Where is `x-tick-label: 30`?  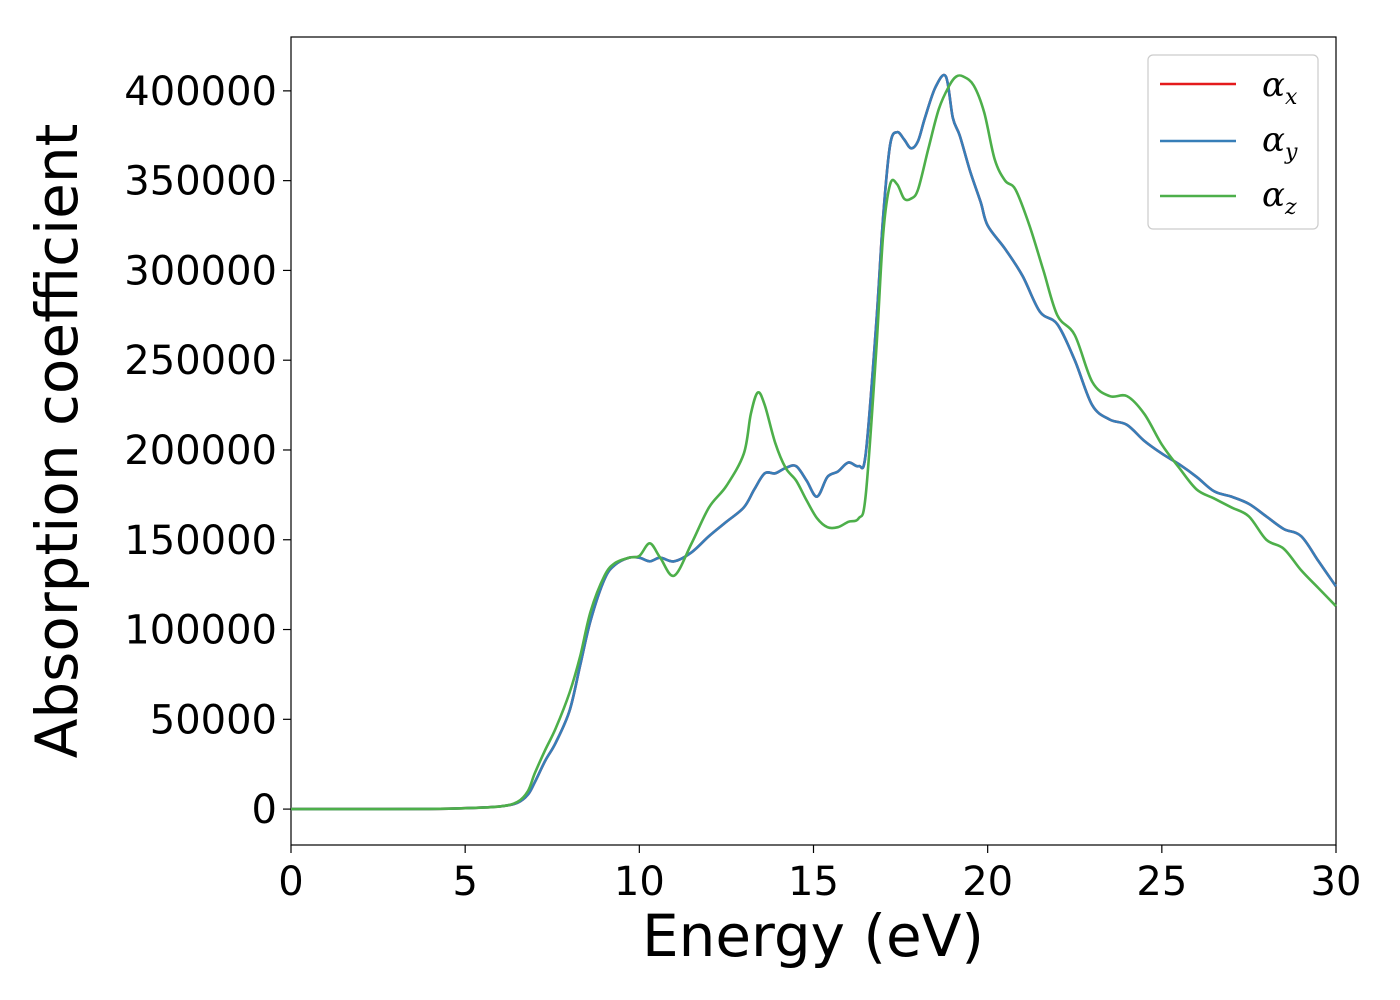
x-tick-label: 30 is located at coordinates (1336, 882).